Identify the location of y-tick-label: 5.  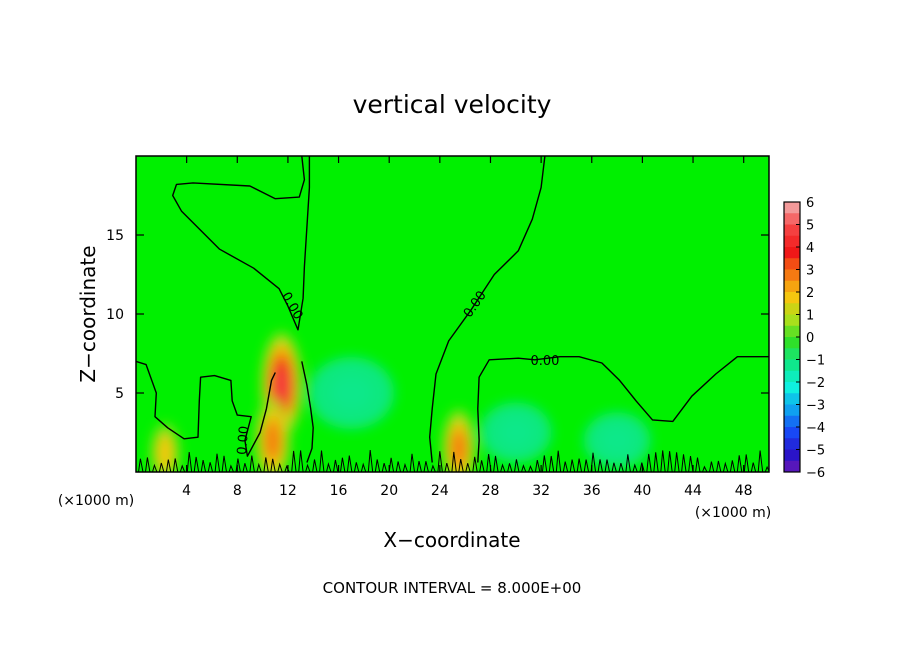
(119, 394).